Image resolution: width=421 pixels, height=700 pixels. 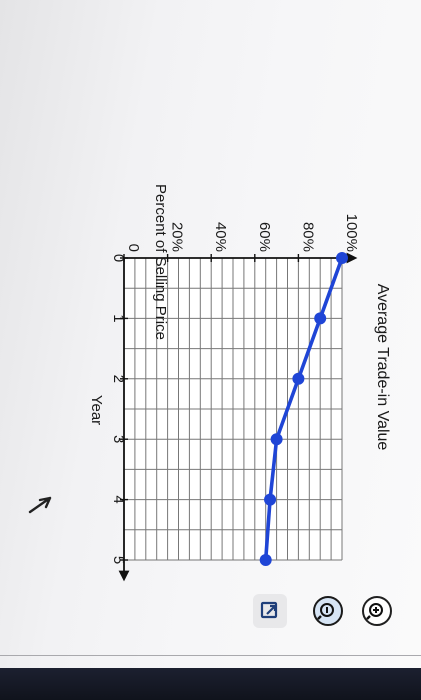 I want to click on x-tick-label: 1, so click(x=118, y=318).